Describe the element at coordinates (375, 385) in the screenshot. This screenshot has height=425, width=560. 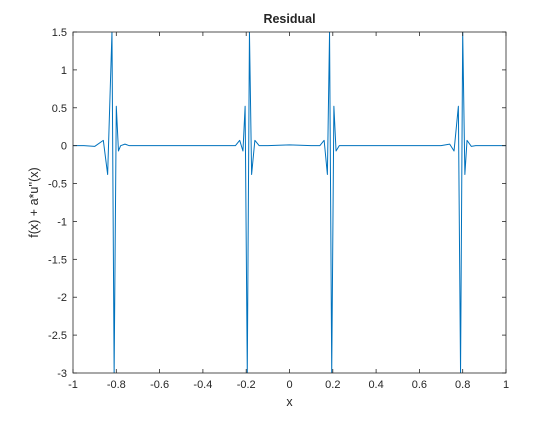
I see `x-tick-label: 0.4` at that location.